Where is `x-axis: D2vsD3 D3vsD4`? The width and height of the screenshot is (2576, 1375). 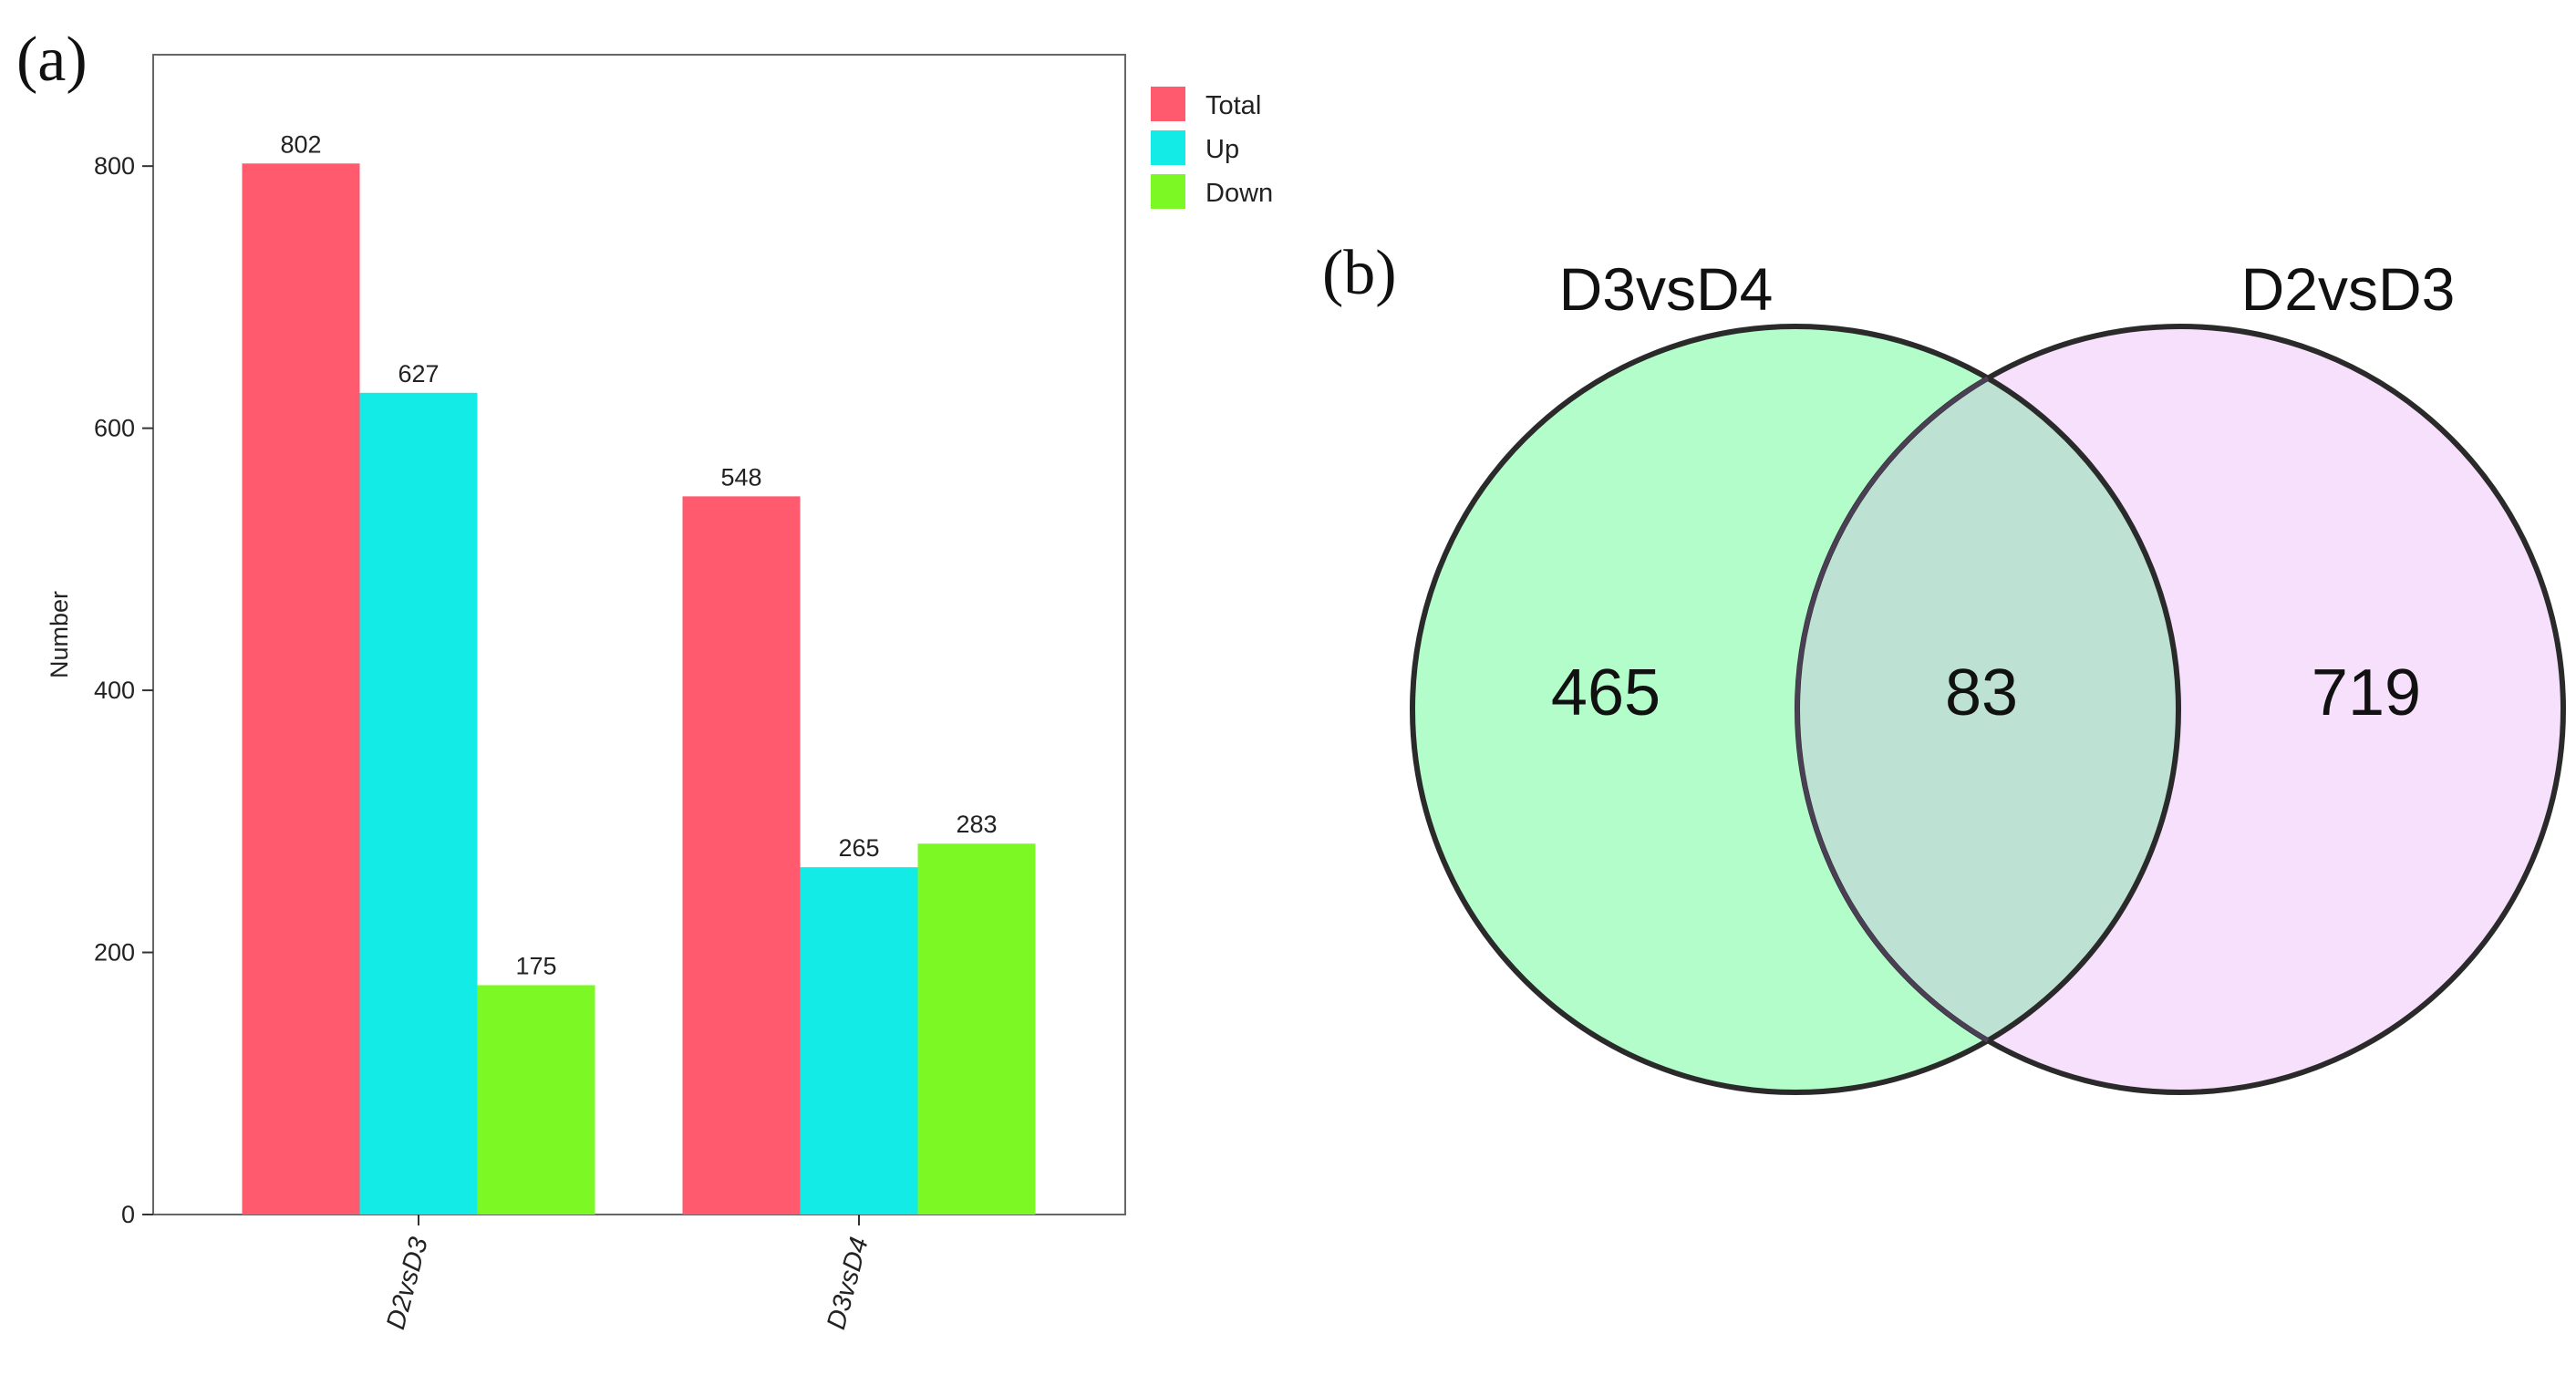
x-axis: D2vsD3 D3vsD4 is located at coordinates (627, 1273).